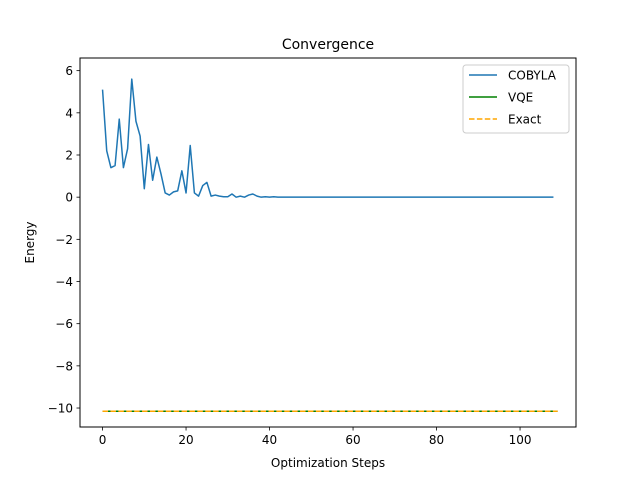  Describe the element at coordinates (69, 71) in the screenshot. I see `y-tick-label: 6` at that location.